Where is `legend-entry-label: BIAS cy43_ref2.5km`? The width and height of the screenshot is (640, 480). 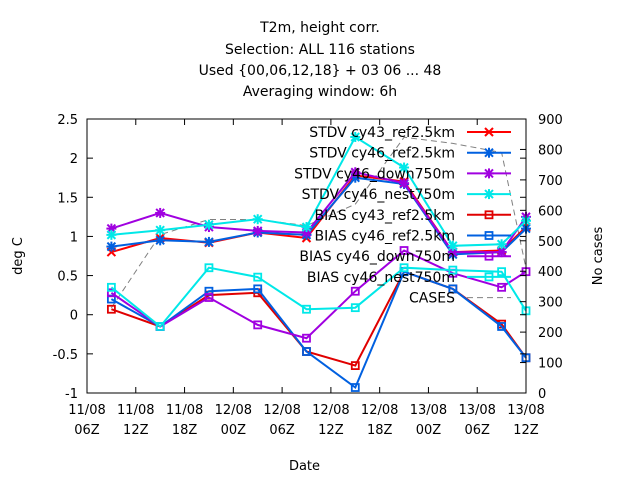
legend-entry-label: BIAS cy43_ref2.5km is located at coordinates (385, 216).